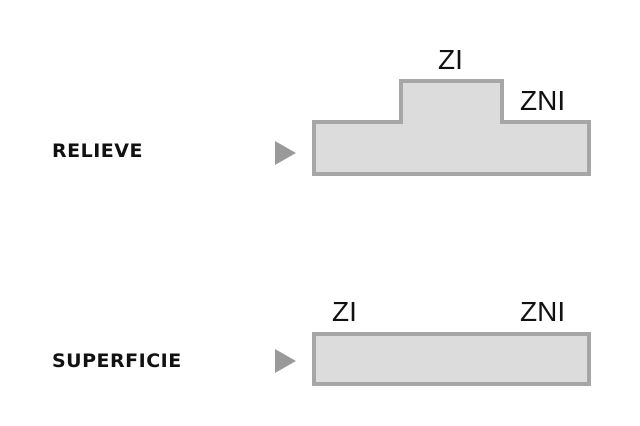 This screenshot has height=426, width=640. I want to click on superficie-zni-label: ZNI, so click(543, 311).